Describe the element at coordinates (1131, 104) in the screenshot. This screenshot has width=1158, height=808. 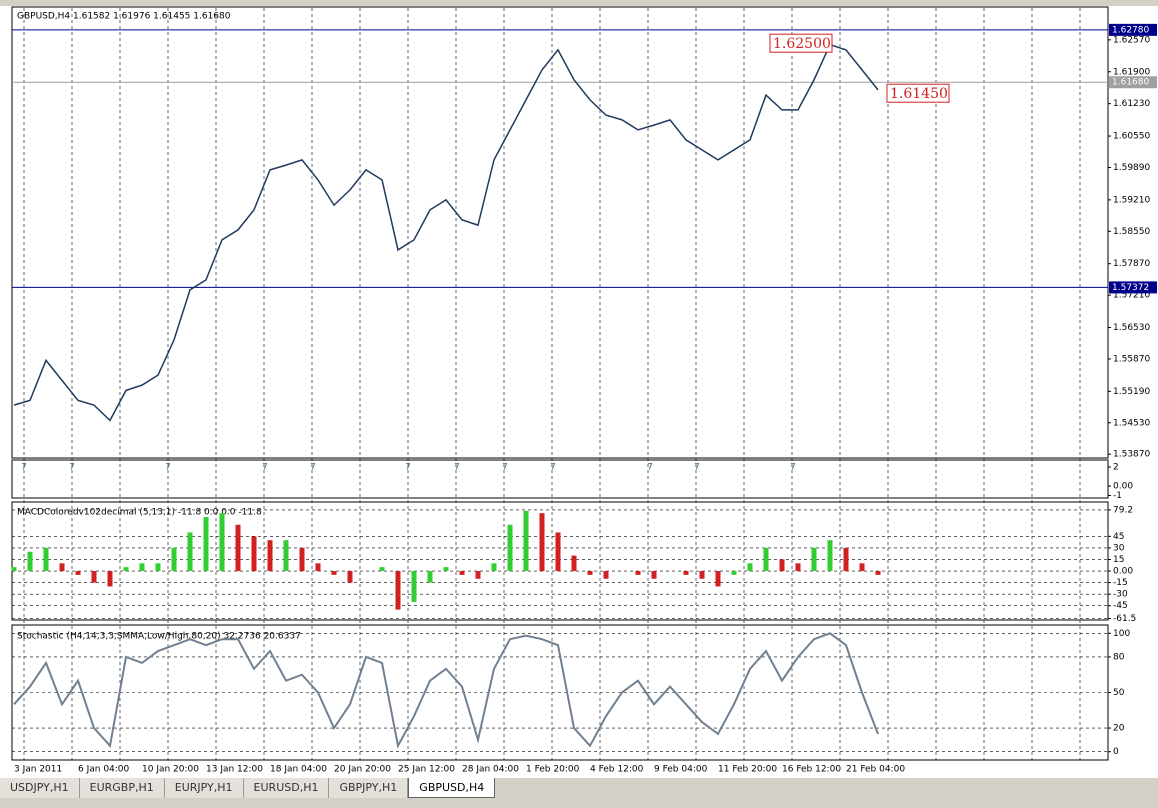
I see `y-tick-label: 1.61230` at that location.